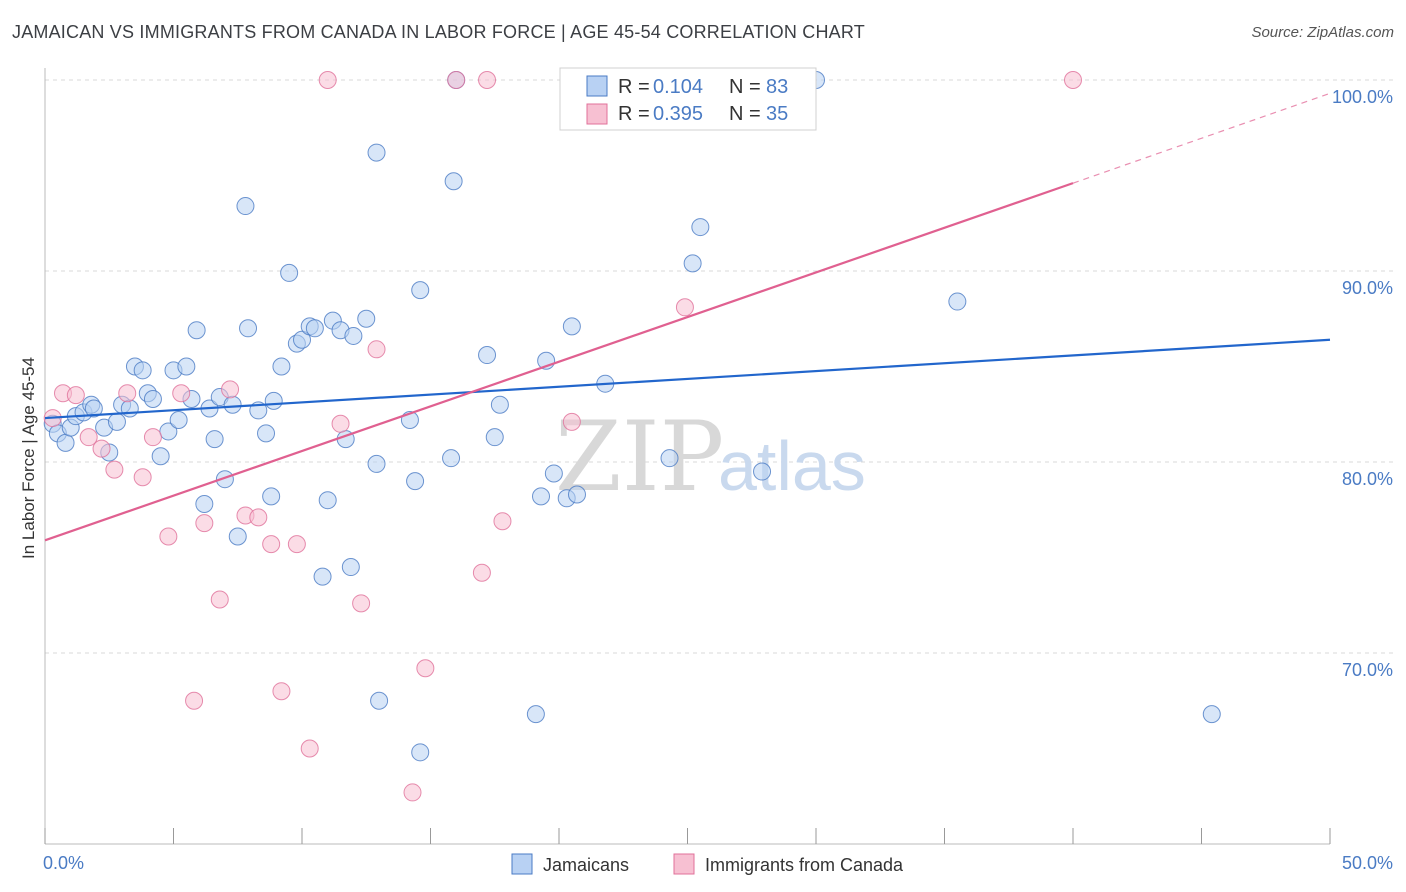  I want to click on bottom-legend-canada: Immigrants from Canada, so click(804, 865).